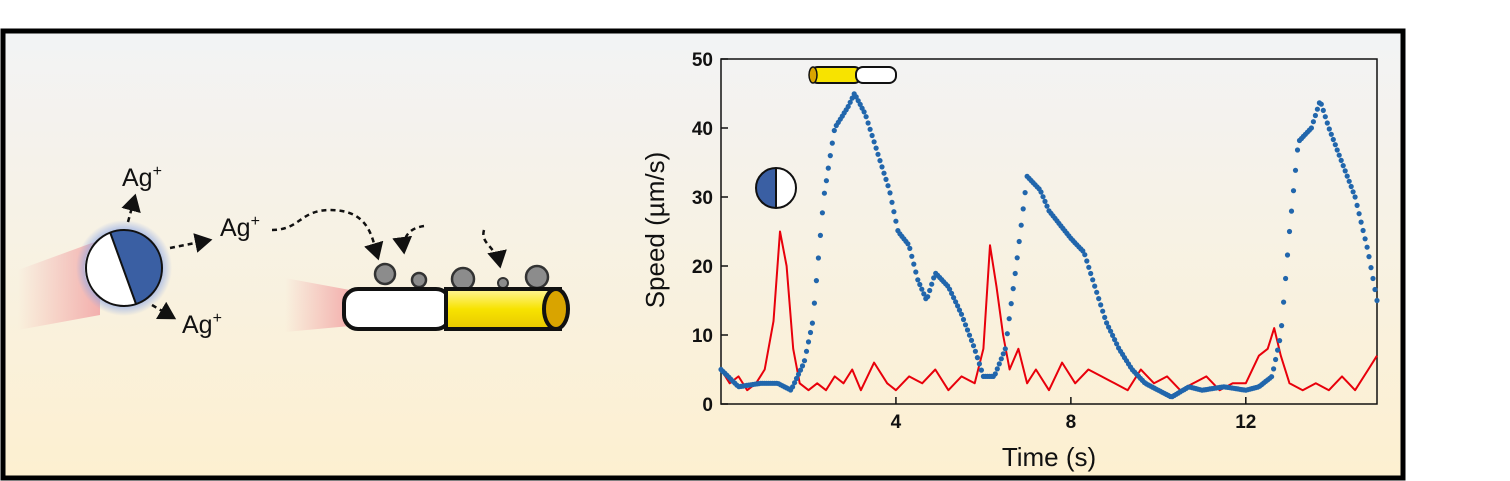 Image resolution: width=1510 pixels, height=481 pixels. I want to click on legend-icon-sphere, so click(776, 188).